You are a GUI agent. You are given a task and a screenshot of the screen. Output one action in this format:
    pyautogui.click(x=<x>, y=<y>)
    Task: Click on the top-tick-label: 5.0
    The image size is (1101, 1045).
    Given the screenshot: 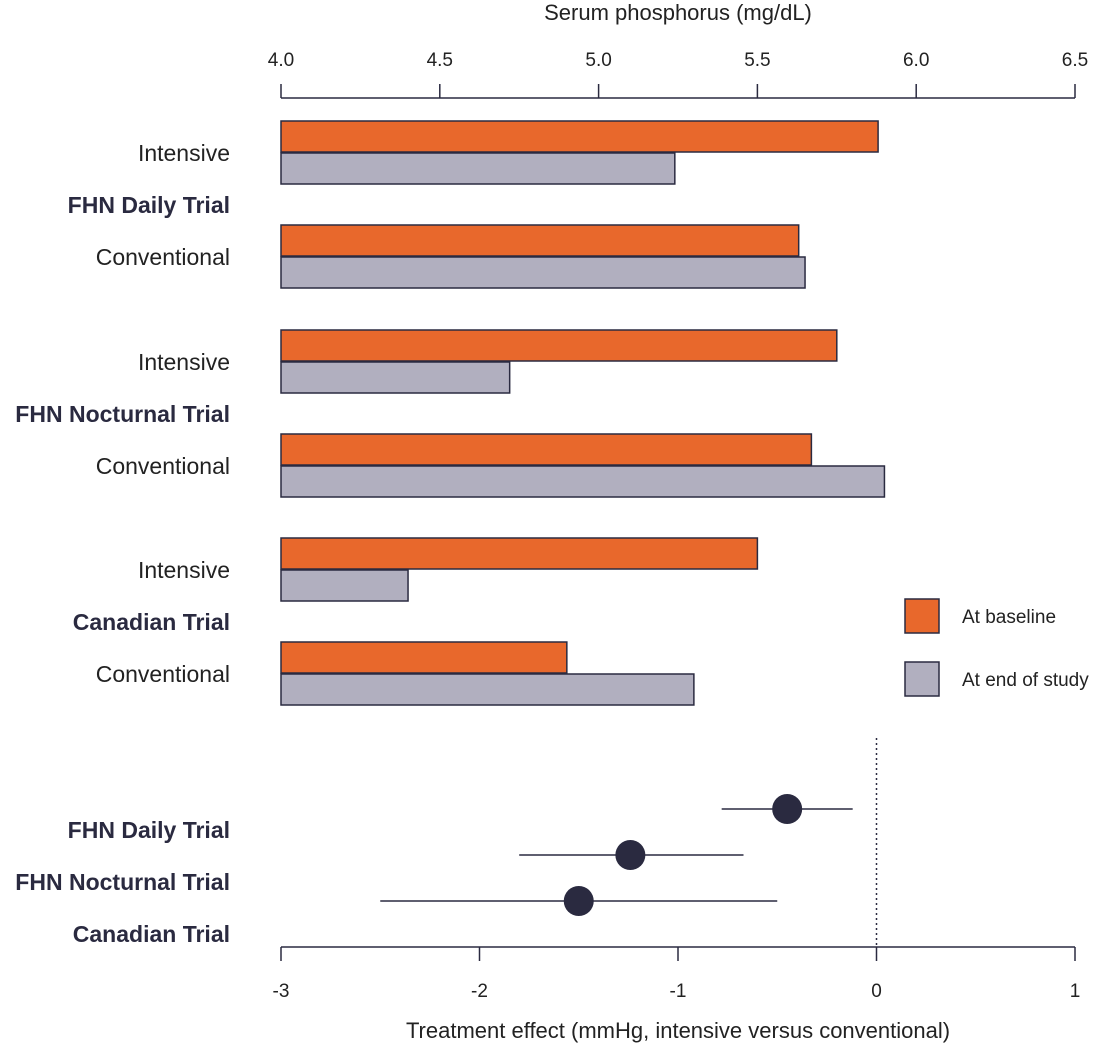 What is the action you would take?
    pyautogui.click(x=598, y=60)
    